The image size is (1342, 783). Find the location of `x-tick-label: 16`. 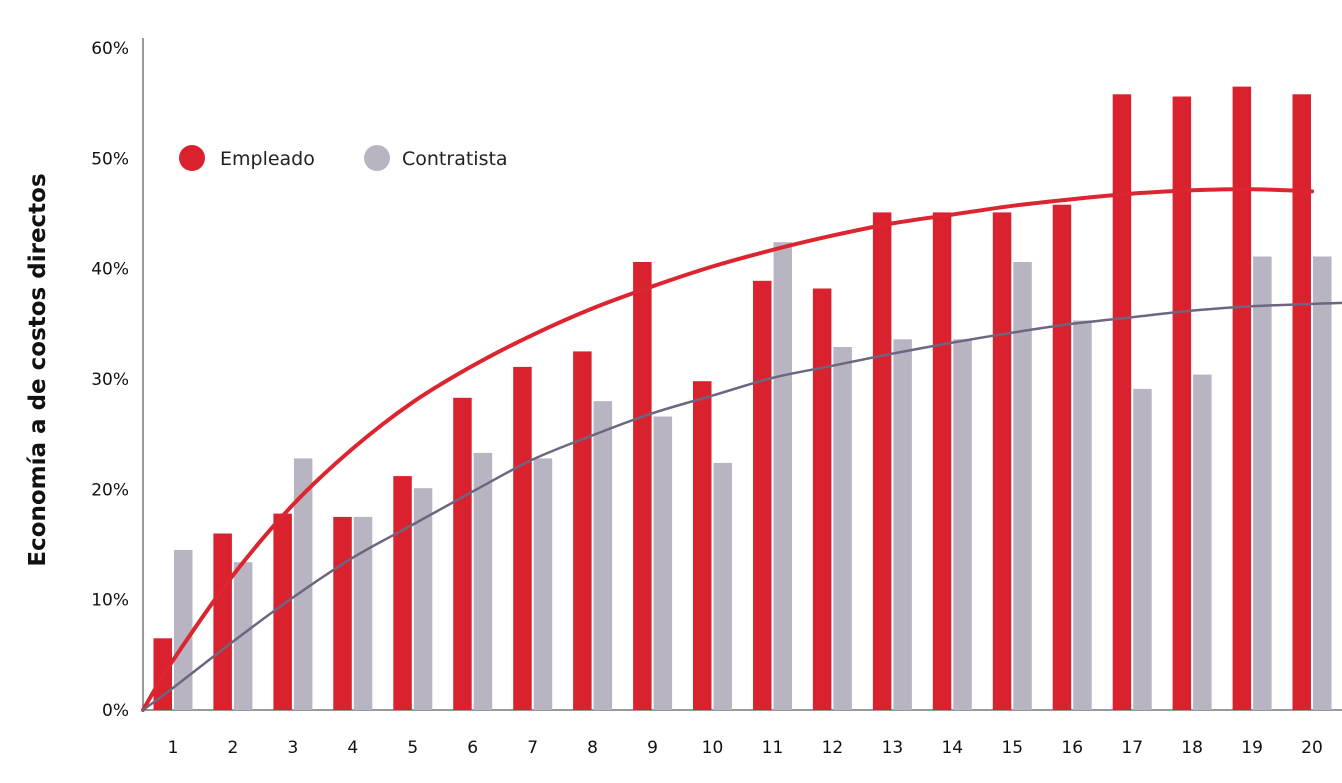

x-tick-label: 16 is located at coordinates (1072, 748).